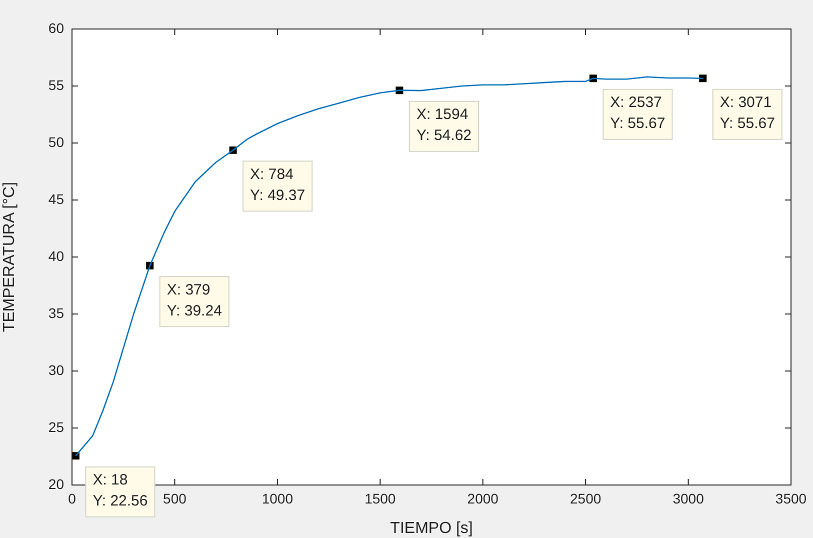 The width and height of the screenshot is (813, 538). Describe the element at coordinates (278, 185) in the screenshot. I see `annotation: X: 784 Y: 49.37` at that location.